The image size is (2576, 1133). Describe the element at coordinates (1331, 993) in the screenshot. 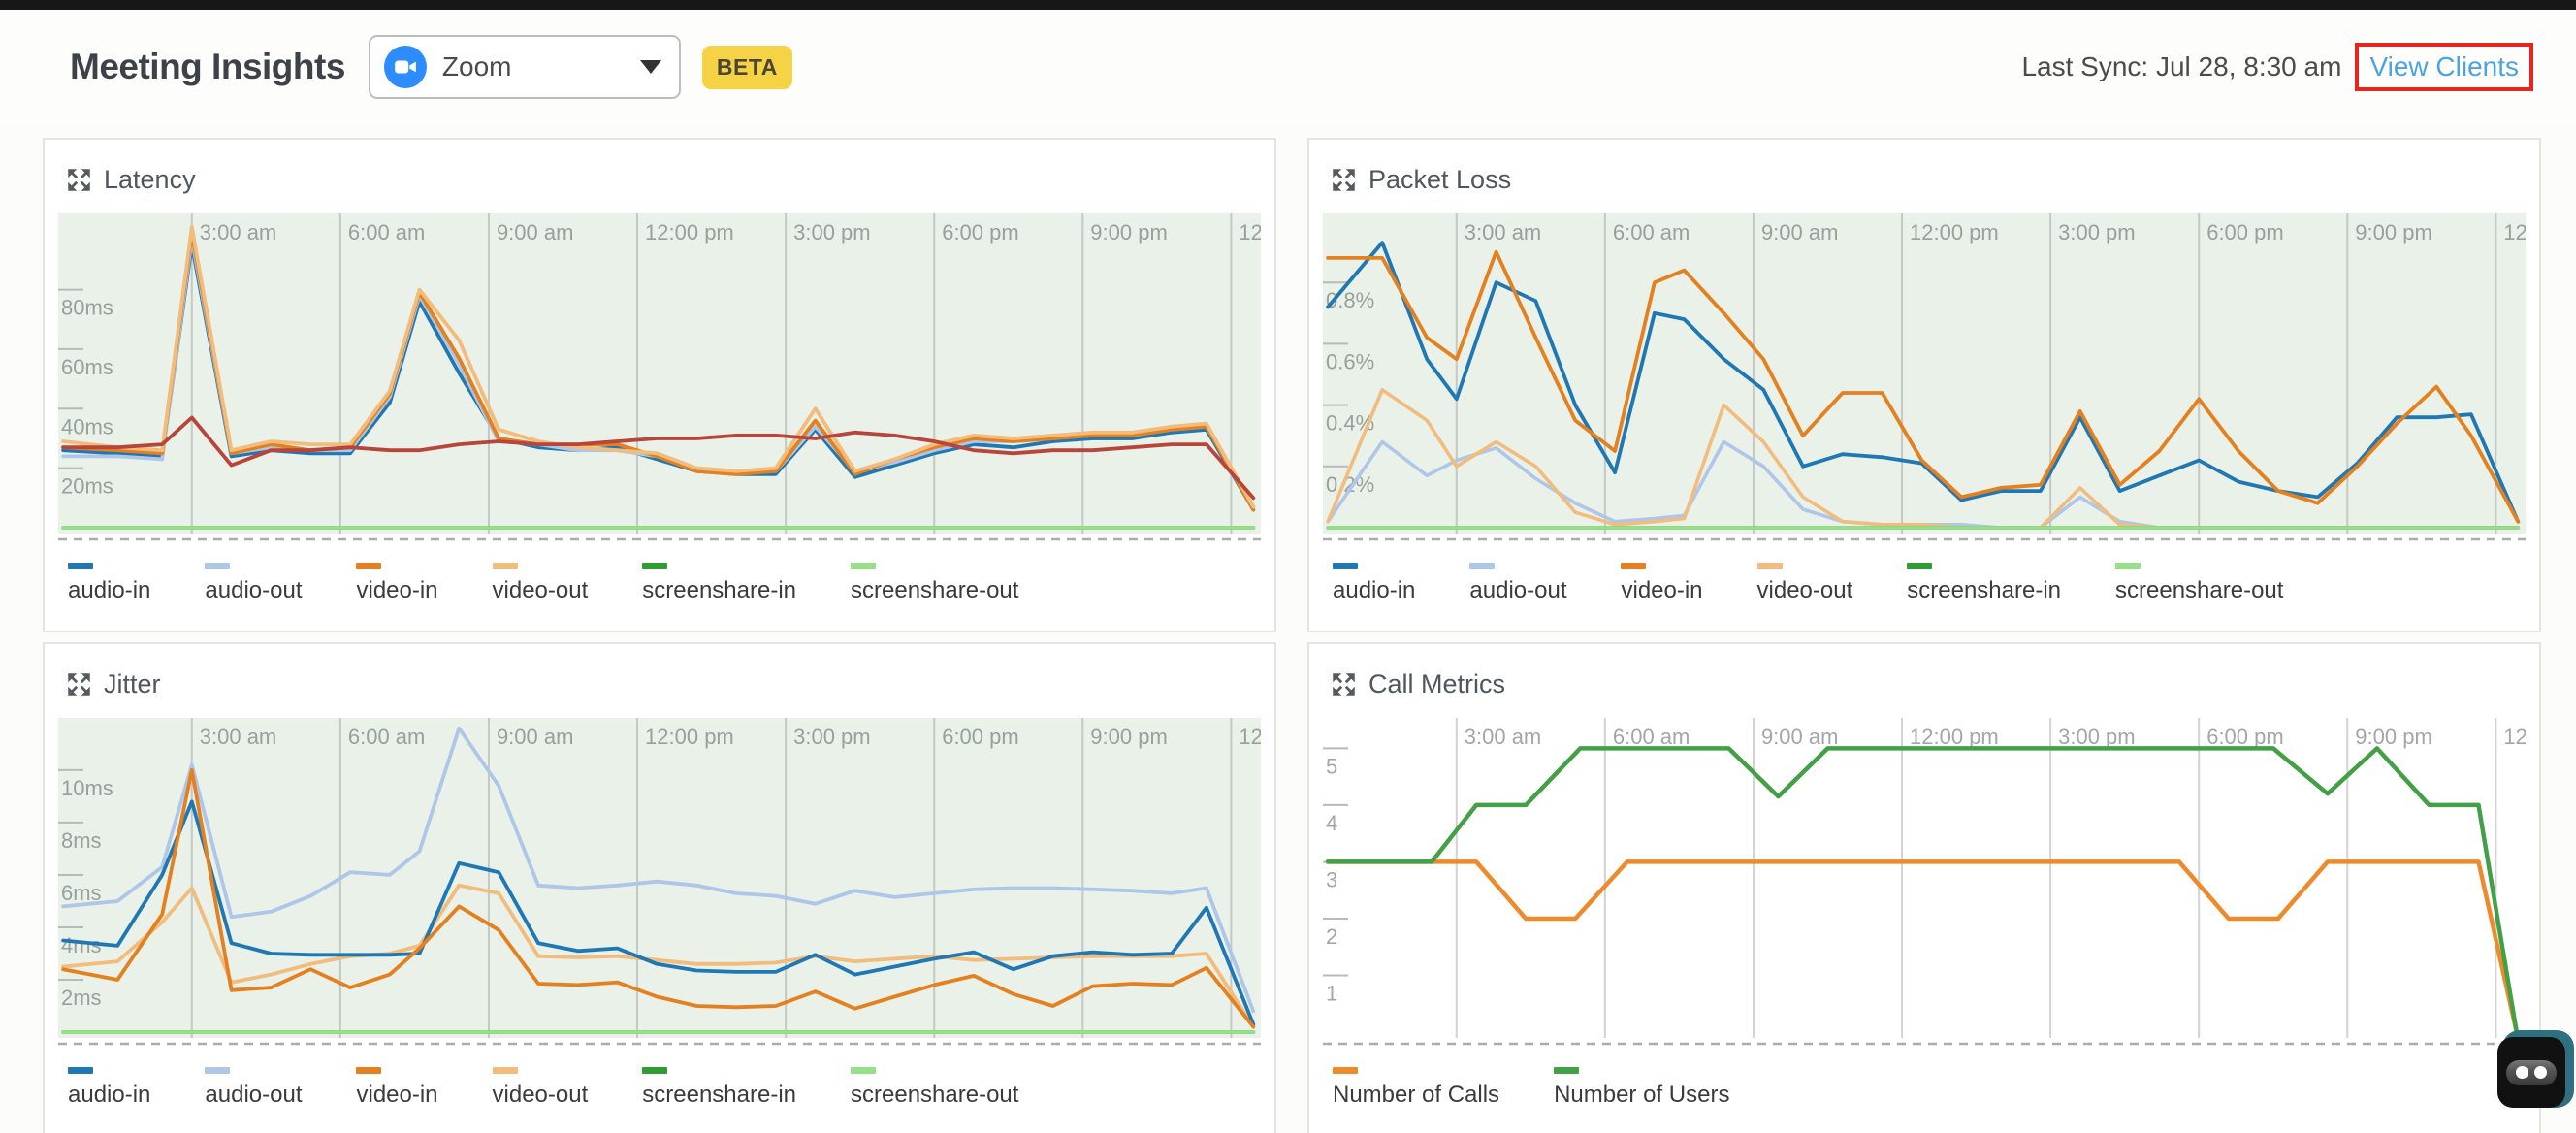

I see `svg-text: 1` at that location.